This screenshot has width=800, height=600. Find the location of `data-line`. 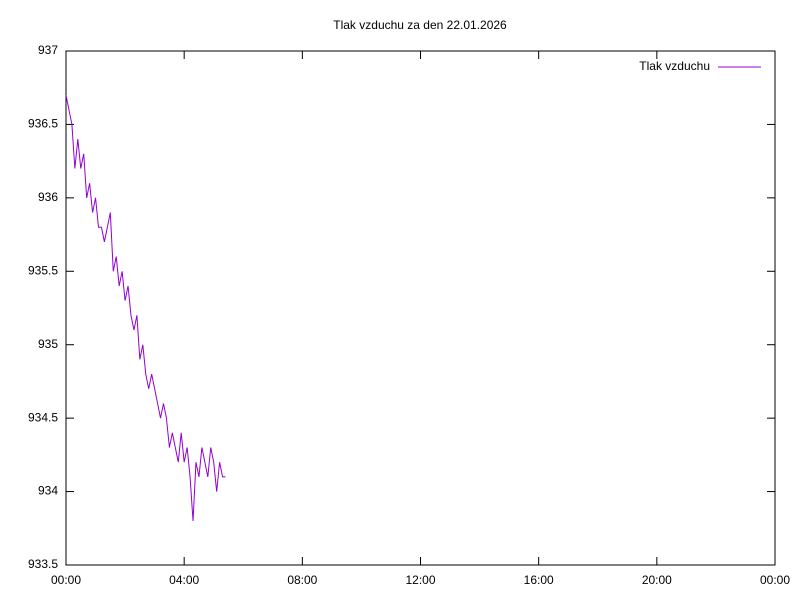

data-line is located at coordinates (145, 307).